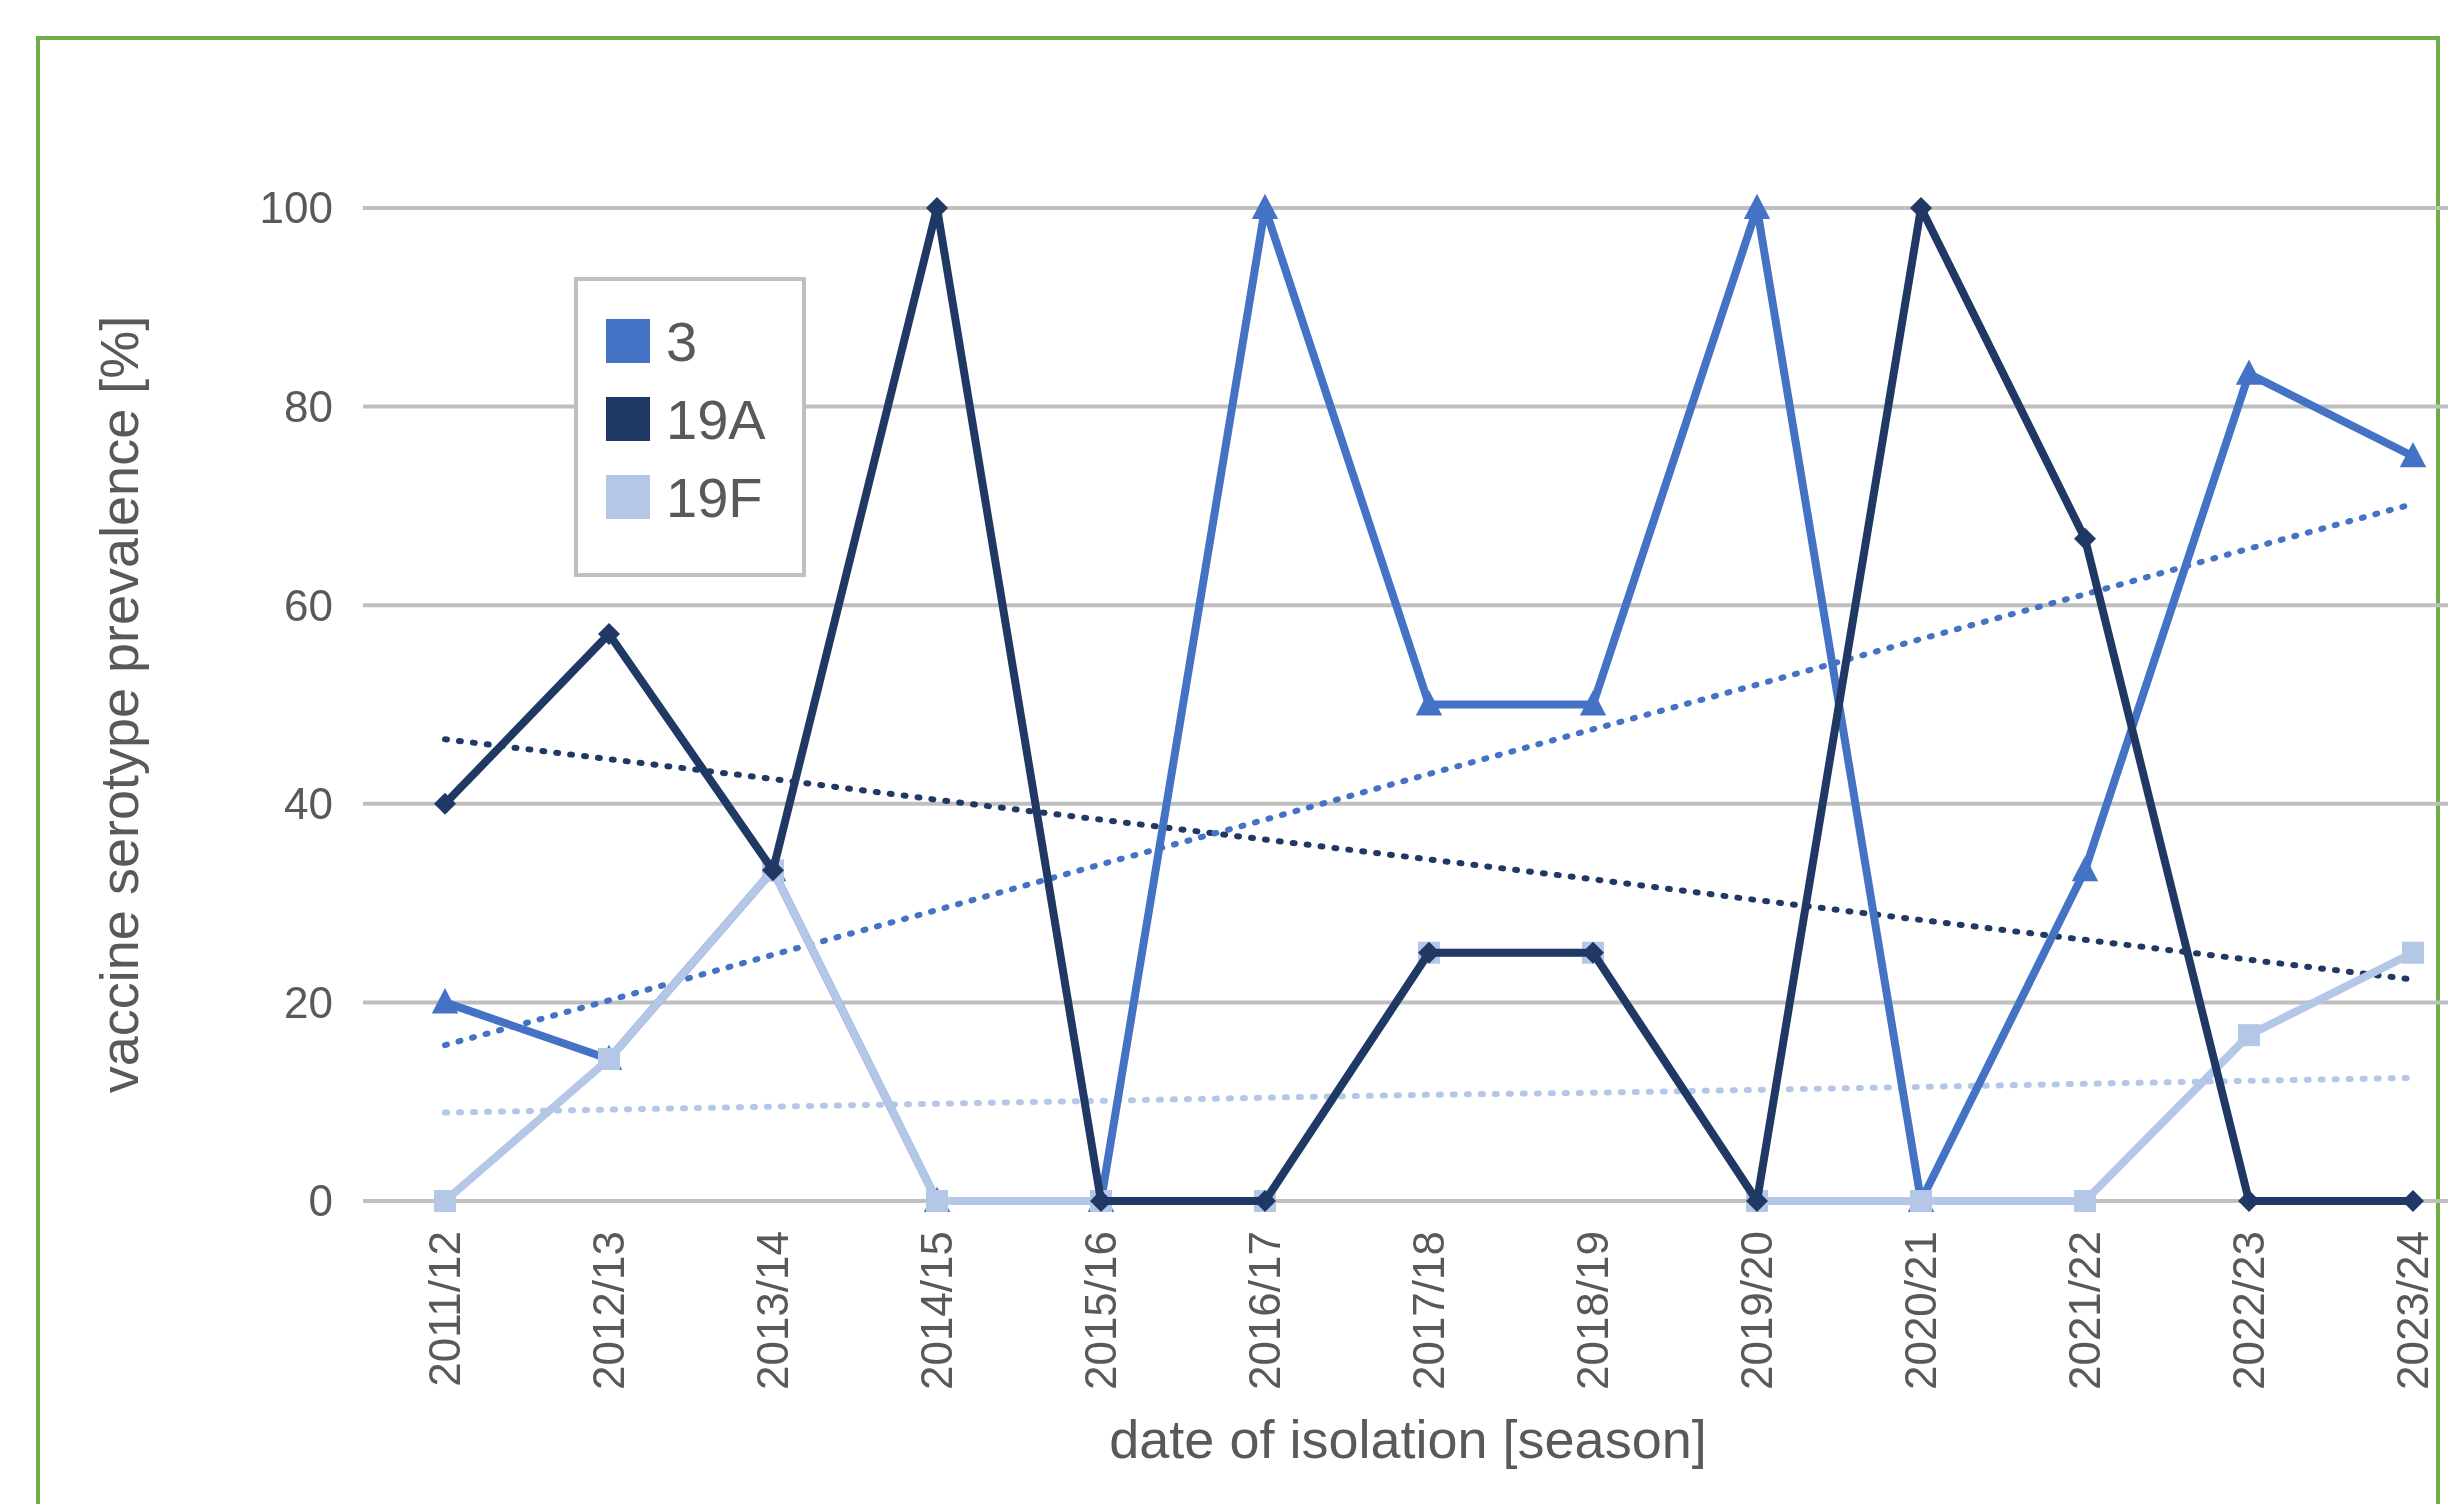 The image size is (2456, 1512). What do you see at coordinates (308, 804) in the screenshot?
I see `y-tick-label: 40` at bounding box center [308, 804].